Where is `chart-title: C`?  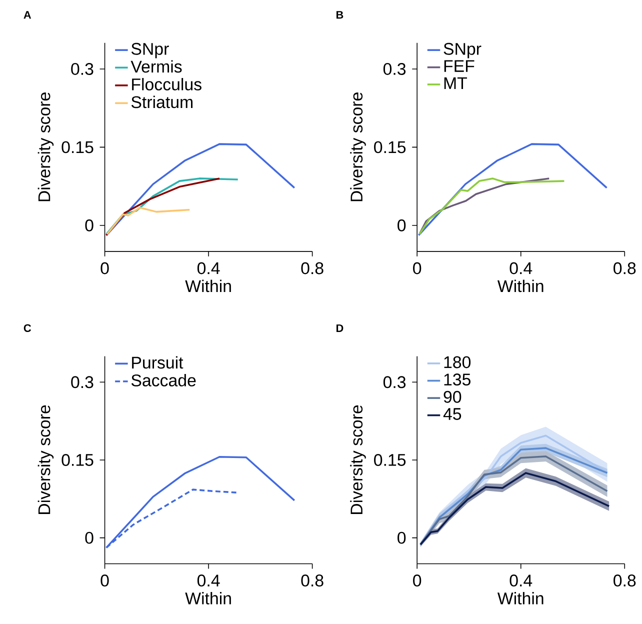
chart-title: C is located at coordinates (28, 328).